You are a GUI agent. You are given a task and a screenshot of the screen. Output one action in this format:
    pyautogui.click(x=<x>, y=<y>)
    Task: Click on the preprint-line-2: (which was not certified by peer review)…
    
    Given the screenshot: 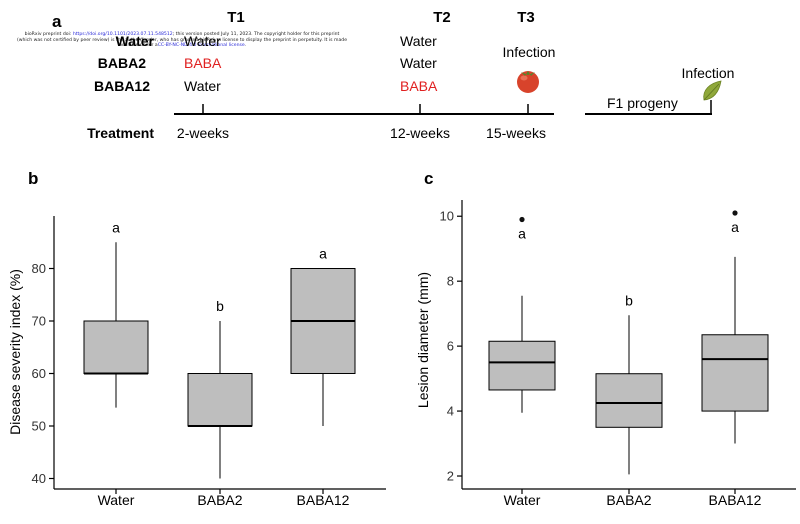 What is the action you would take?
    pyautogui.click(x=182, y=40)
    